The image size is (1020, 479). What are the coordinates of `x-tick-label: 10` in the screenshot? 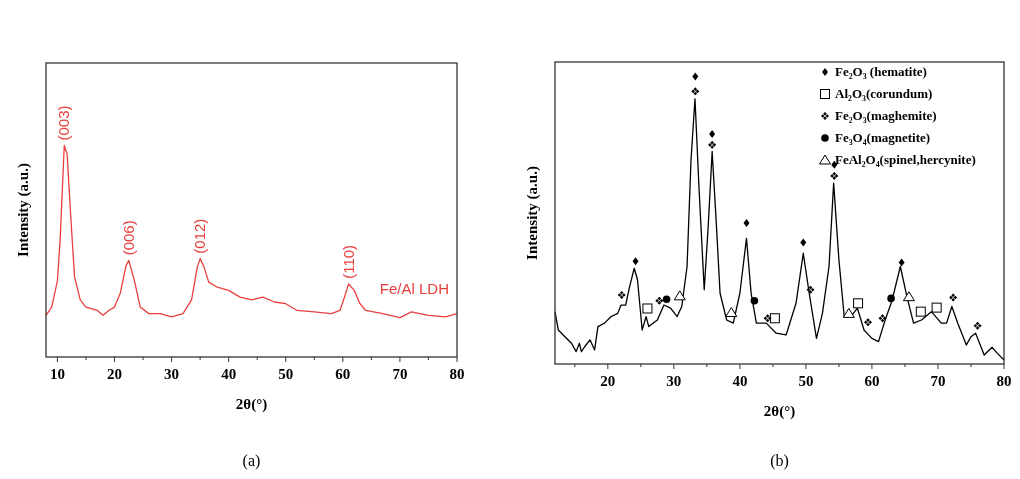 It's located at (57, 374).